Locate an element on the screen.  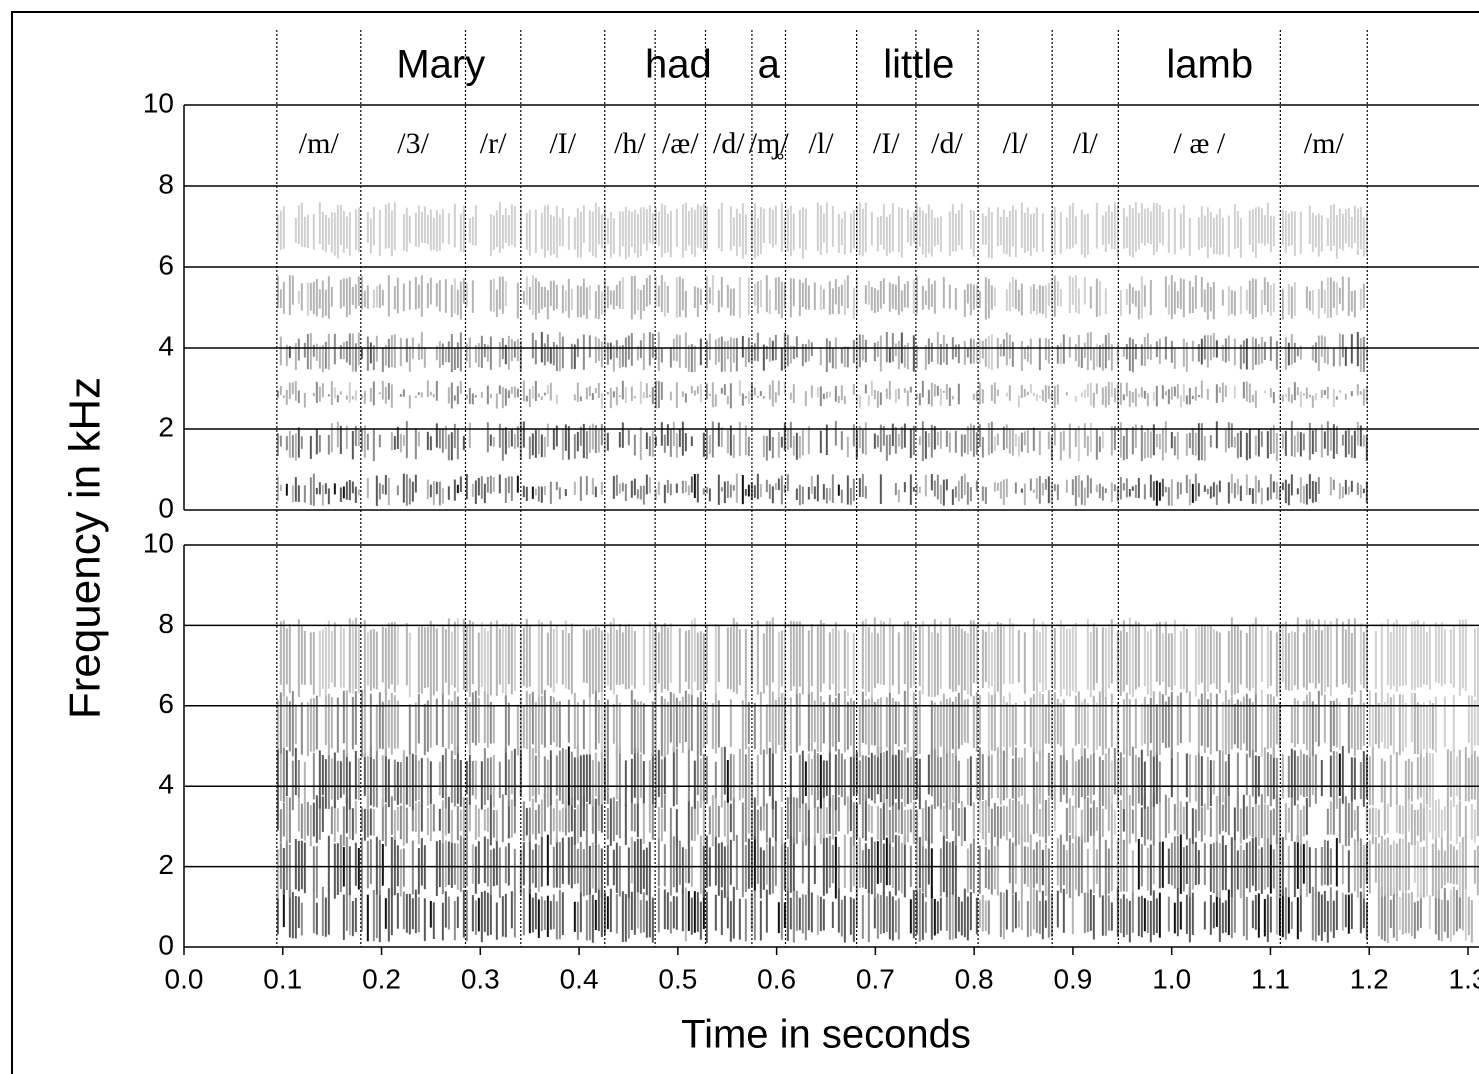
phoneme-label: /d/ is located at coordinates (729, 143).